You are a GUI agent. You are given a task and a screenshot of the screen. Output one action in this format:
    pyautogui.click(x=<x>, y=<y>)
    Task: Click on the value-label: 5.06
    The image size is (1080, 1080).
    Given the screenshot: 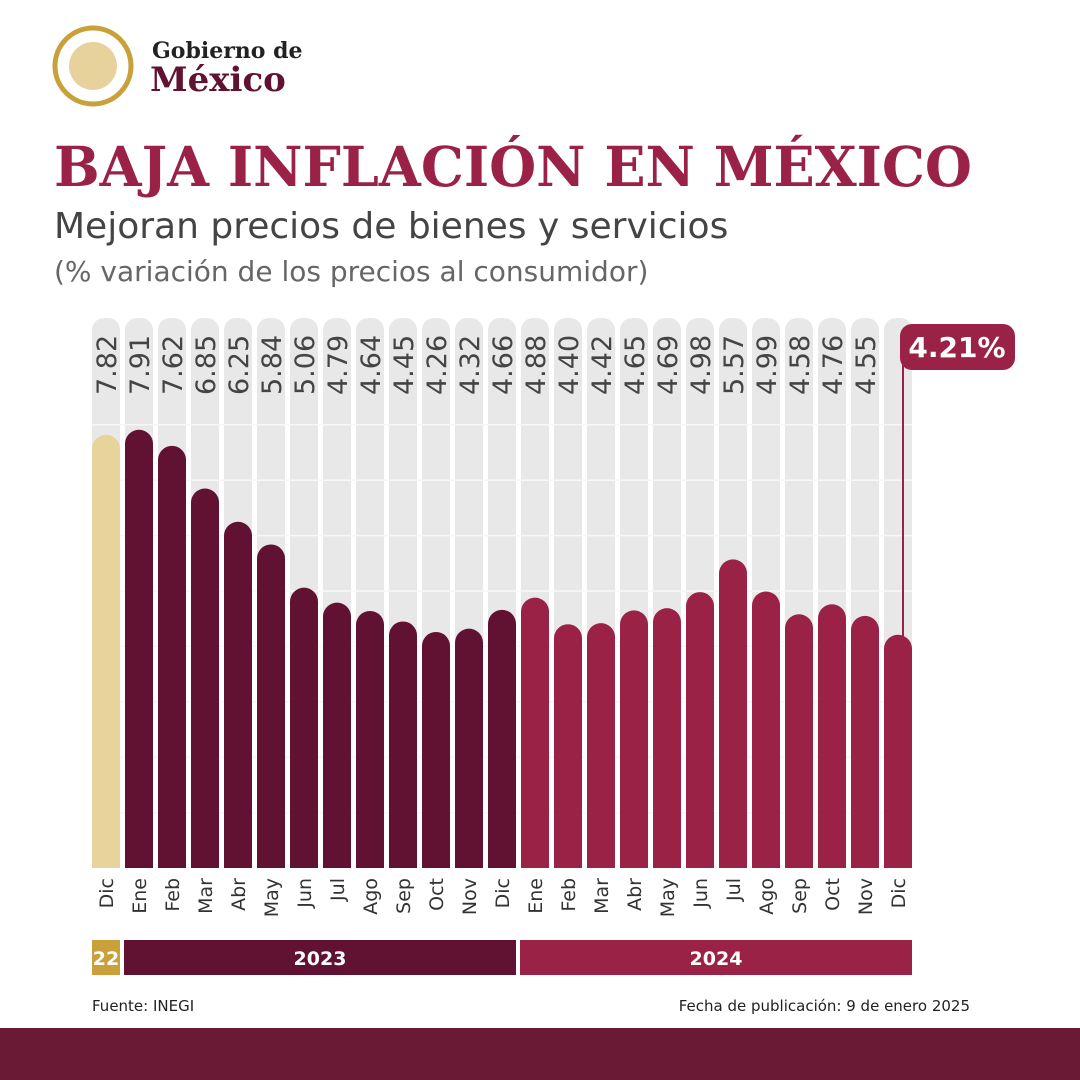 What is the action you would take?
    pyautogui.click(x=305, y=365)
    